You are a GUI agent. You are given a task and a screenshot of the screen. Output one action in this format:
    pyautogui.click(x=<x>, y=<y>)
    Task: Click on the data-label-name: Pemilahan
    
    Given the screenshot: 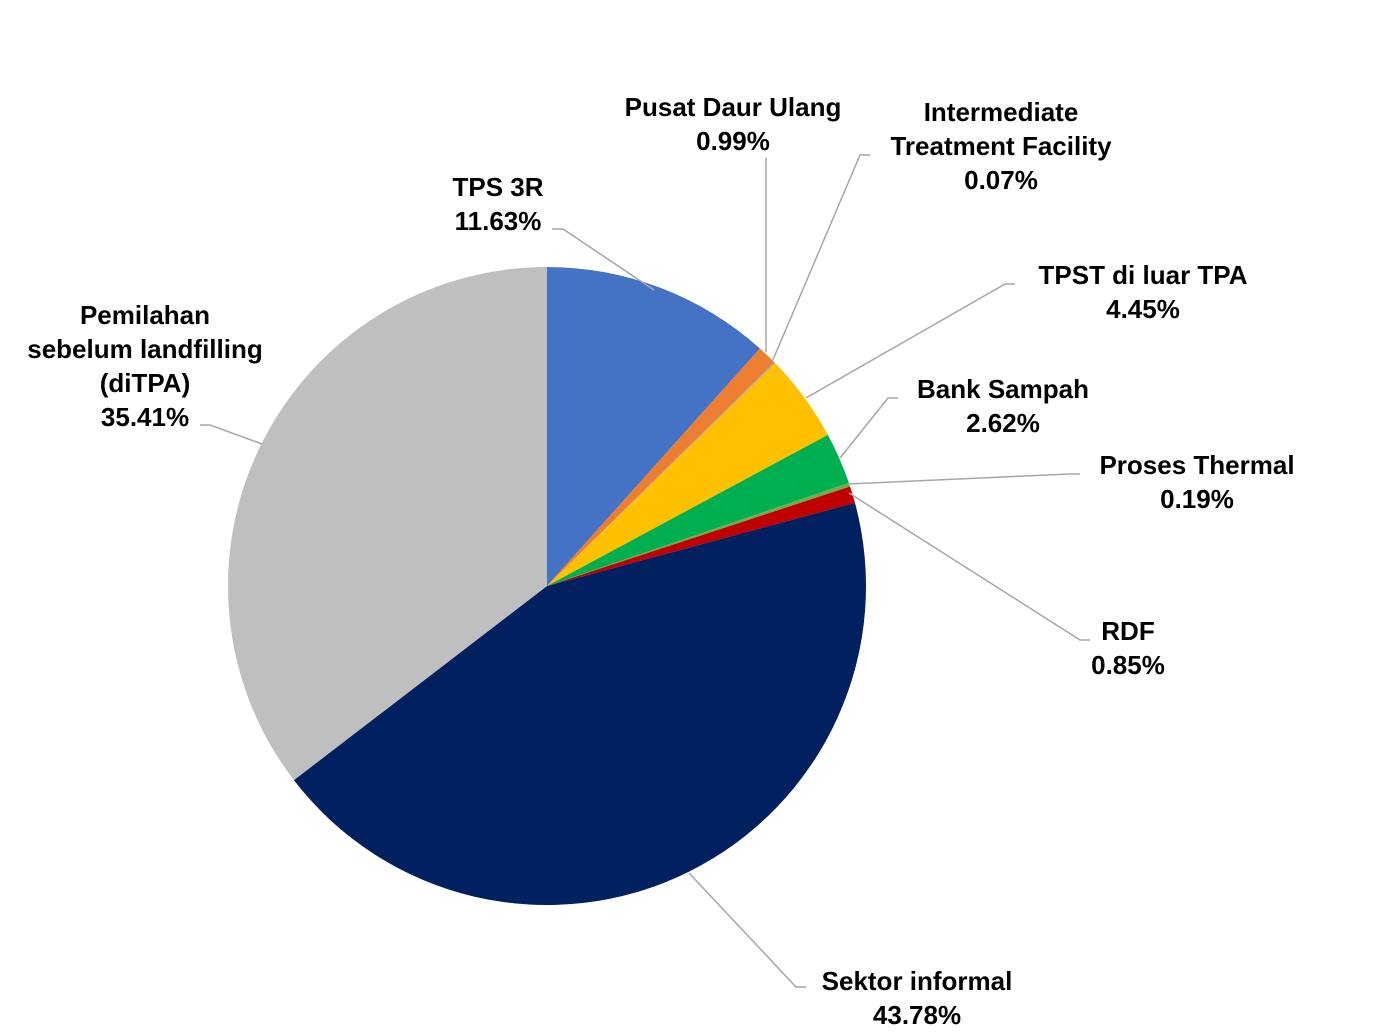 What is the action you would take?
    pyautogui.click(x=145, y=315)
    